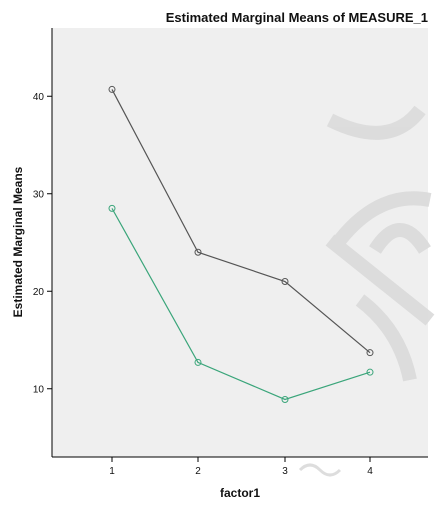 The image size is (435, 506). Describe the element at coordinates (18, 241) in the screenshot. I see `y-axis-label: Estimated Marginal Means` at that location.